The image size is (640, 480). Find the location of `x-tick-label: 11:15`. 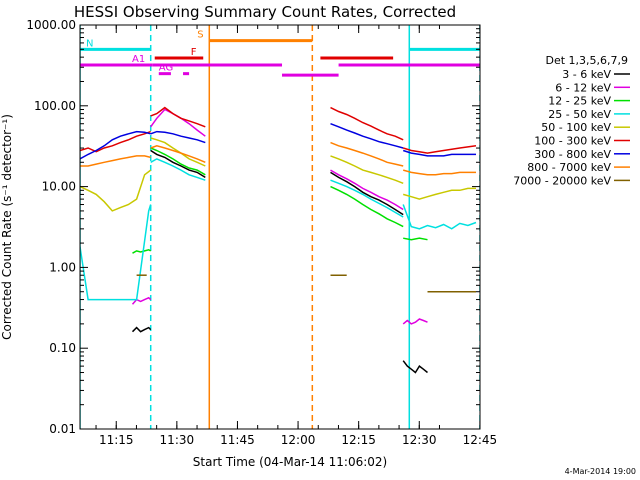

x-tick-label: 11:15 is located at coordinates (116, 440).